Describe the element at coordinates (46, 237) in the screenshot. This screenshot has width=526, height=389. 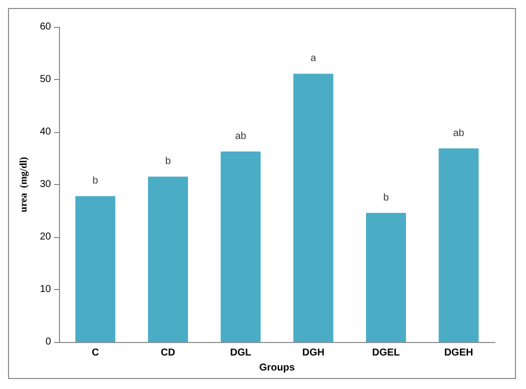
I see `y-tick-label: 20` at that location.